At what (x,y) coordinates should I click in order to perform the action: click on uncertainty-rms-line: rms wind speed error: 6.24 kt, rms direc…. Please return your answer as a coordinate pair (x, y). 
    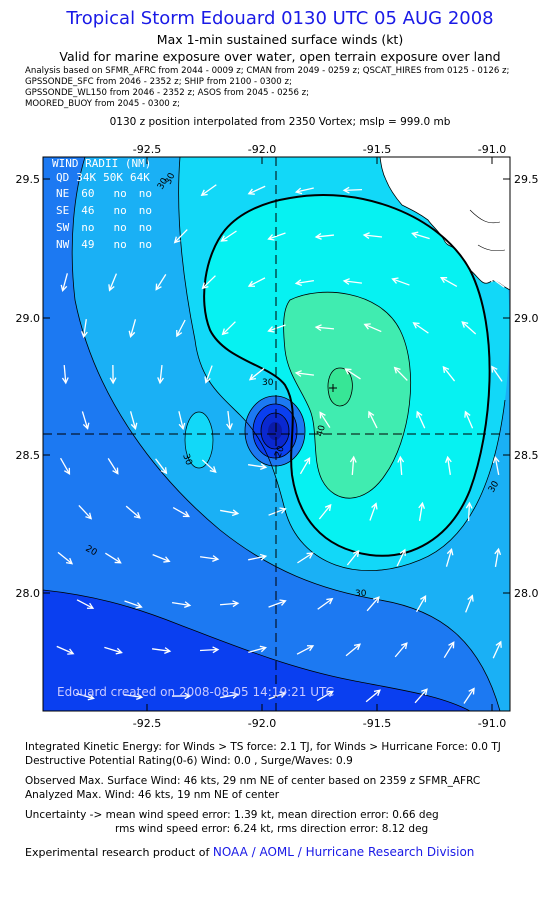
    Looking at the image, I should click on (272, 829).